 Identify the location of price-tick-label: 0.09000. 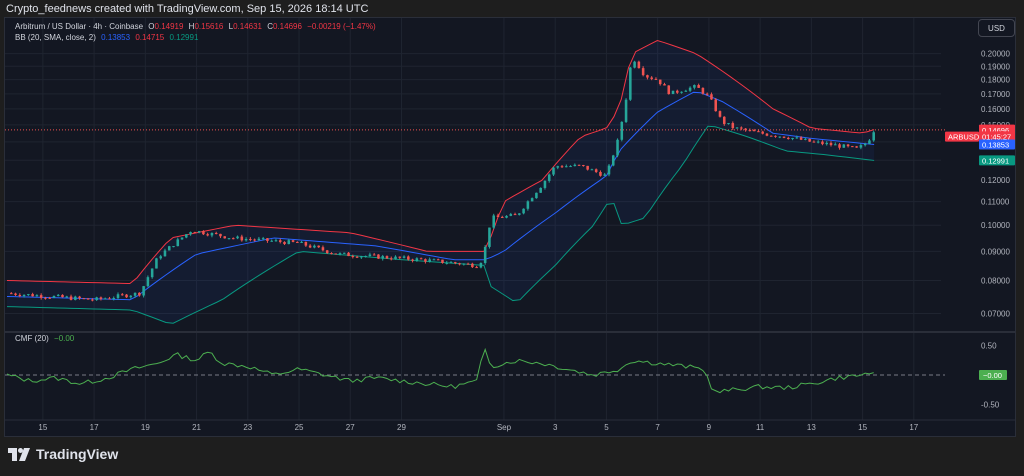
(995, 251).